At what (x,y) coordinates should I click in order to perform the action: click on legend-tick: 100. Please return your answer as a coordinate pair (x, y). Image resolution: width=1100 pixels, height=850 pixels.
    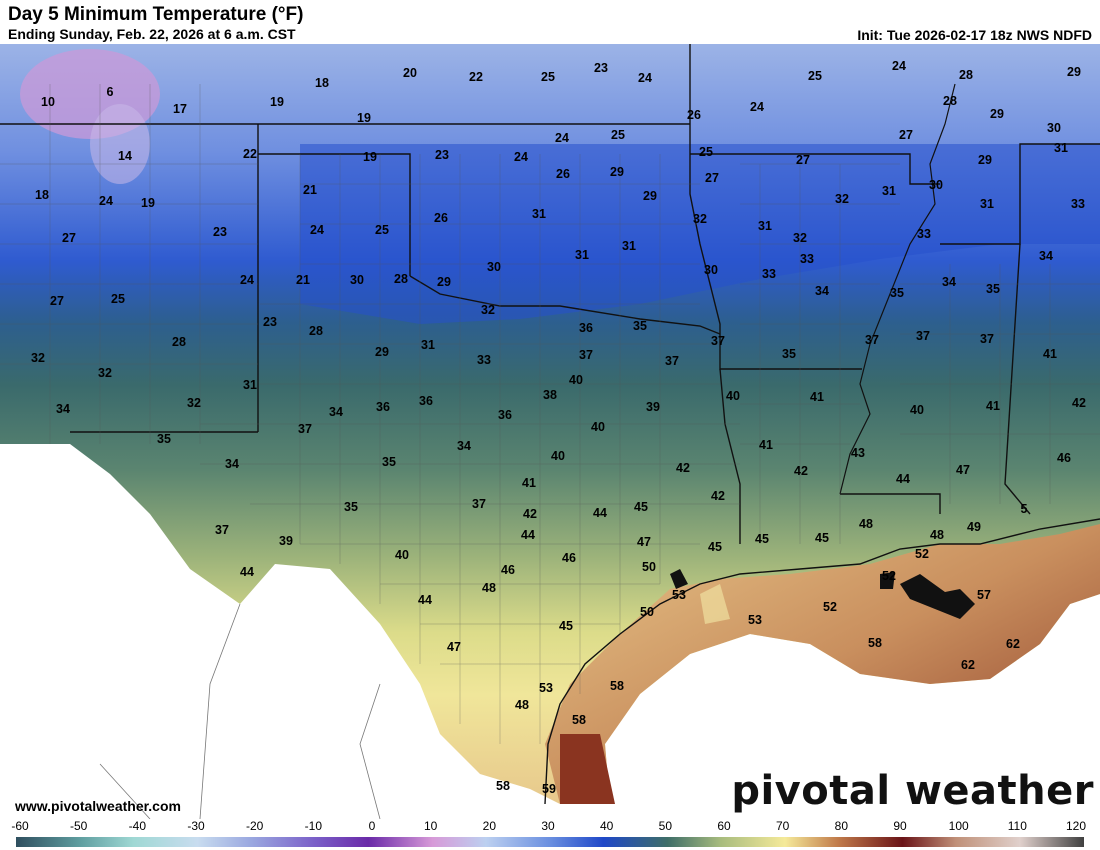
    Looking at the image, I should click on (958, 826).